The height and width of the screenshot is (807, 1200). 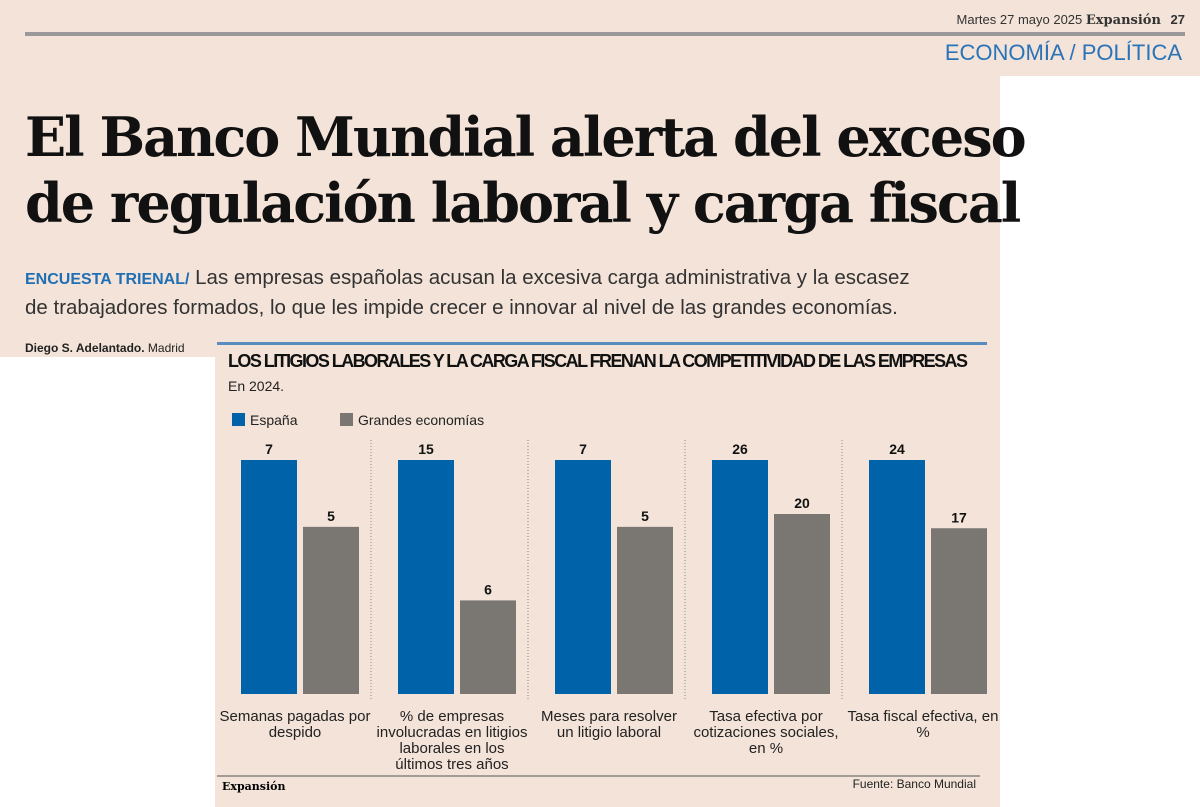 What do you see at coordinates (602, 343) in the screenshot?
I see `chart-rule` at bounding box center [602, 343].